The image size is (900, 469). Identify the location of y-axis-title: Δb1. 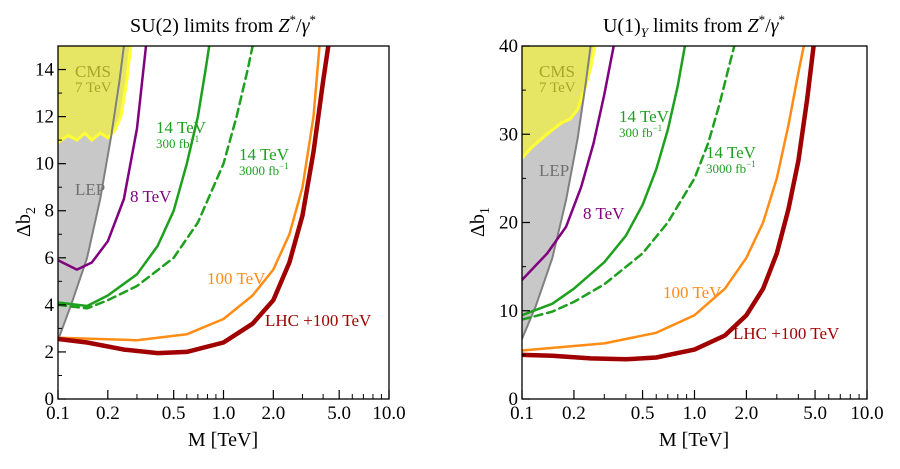
(480, 222).